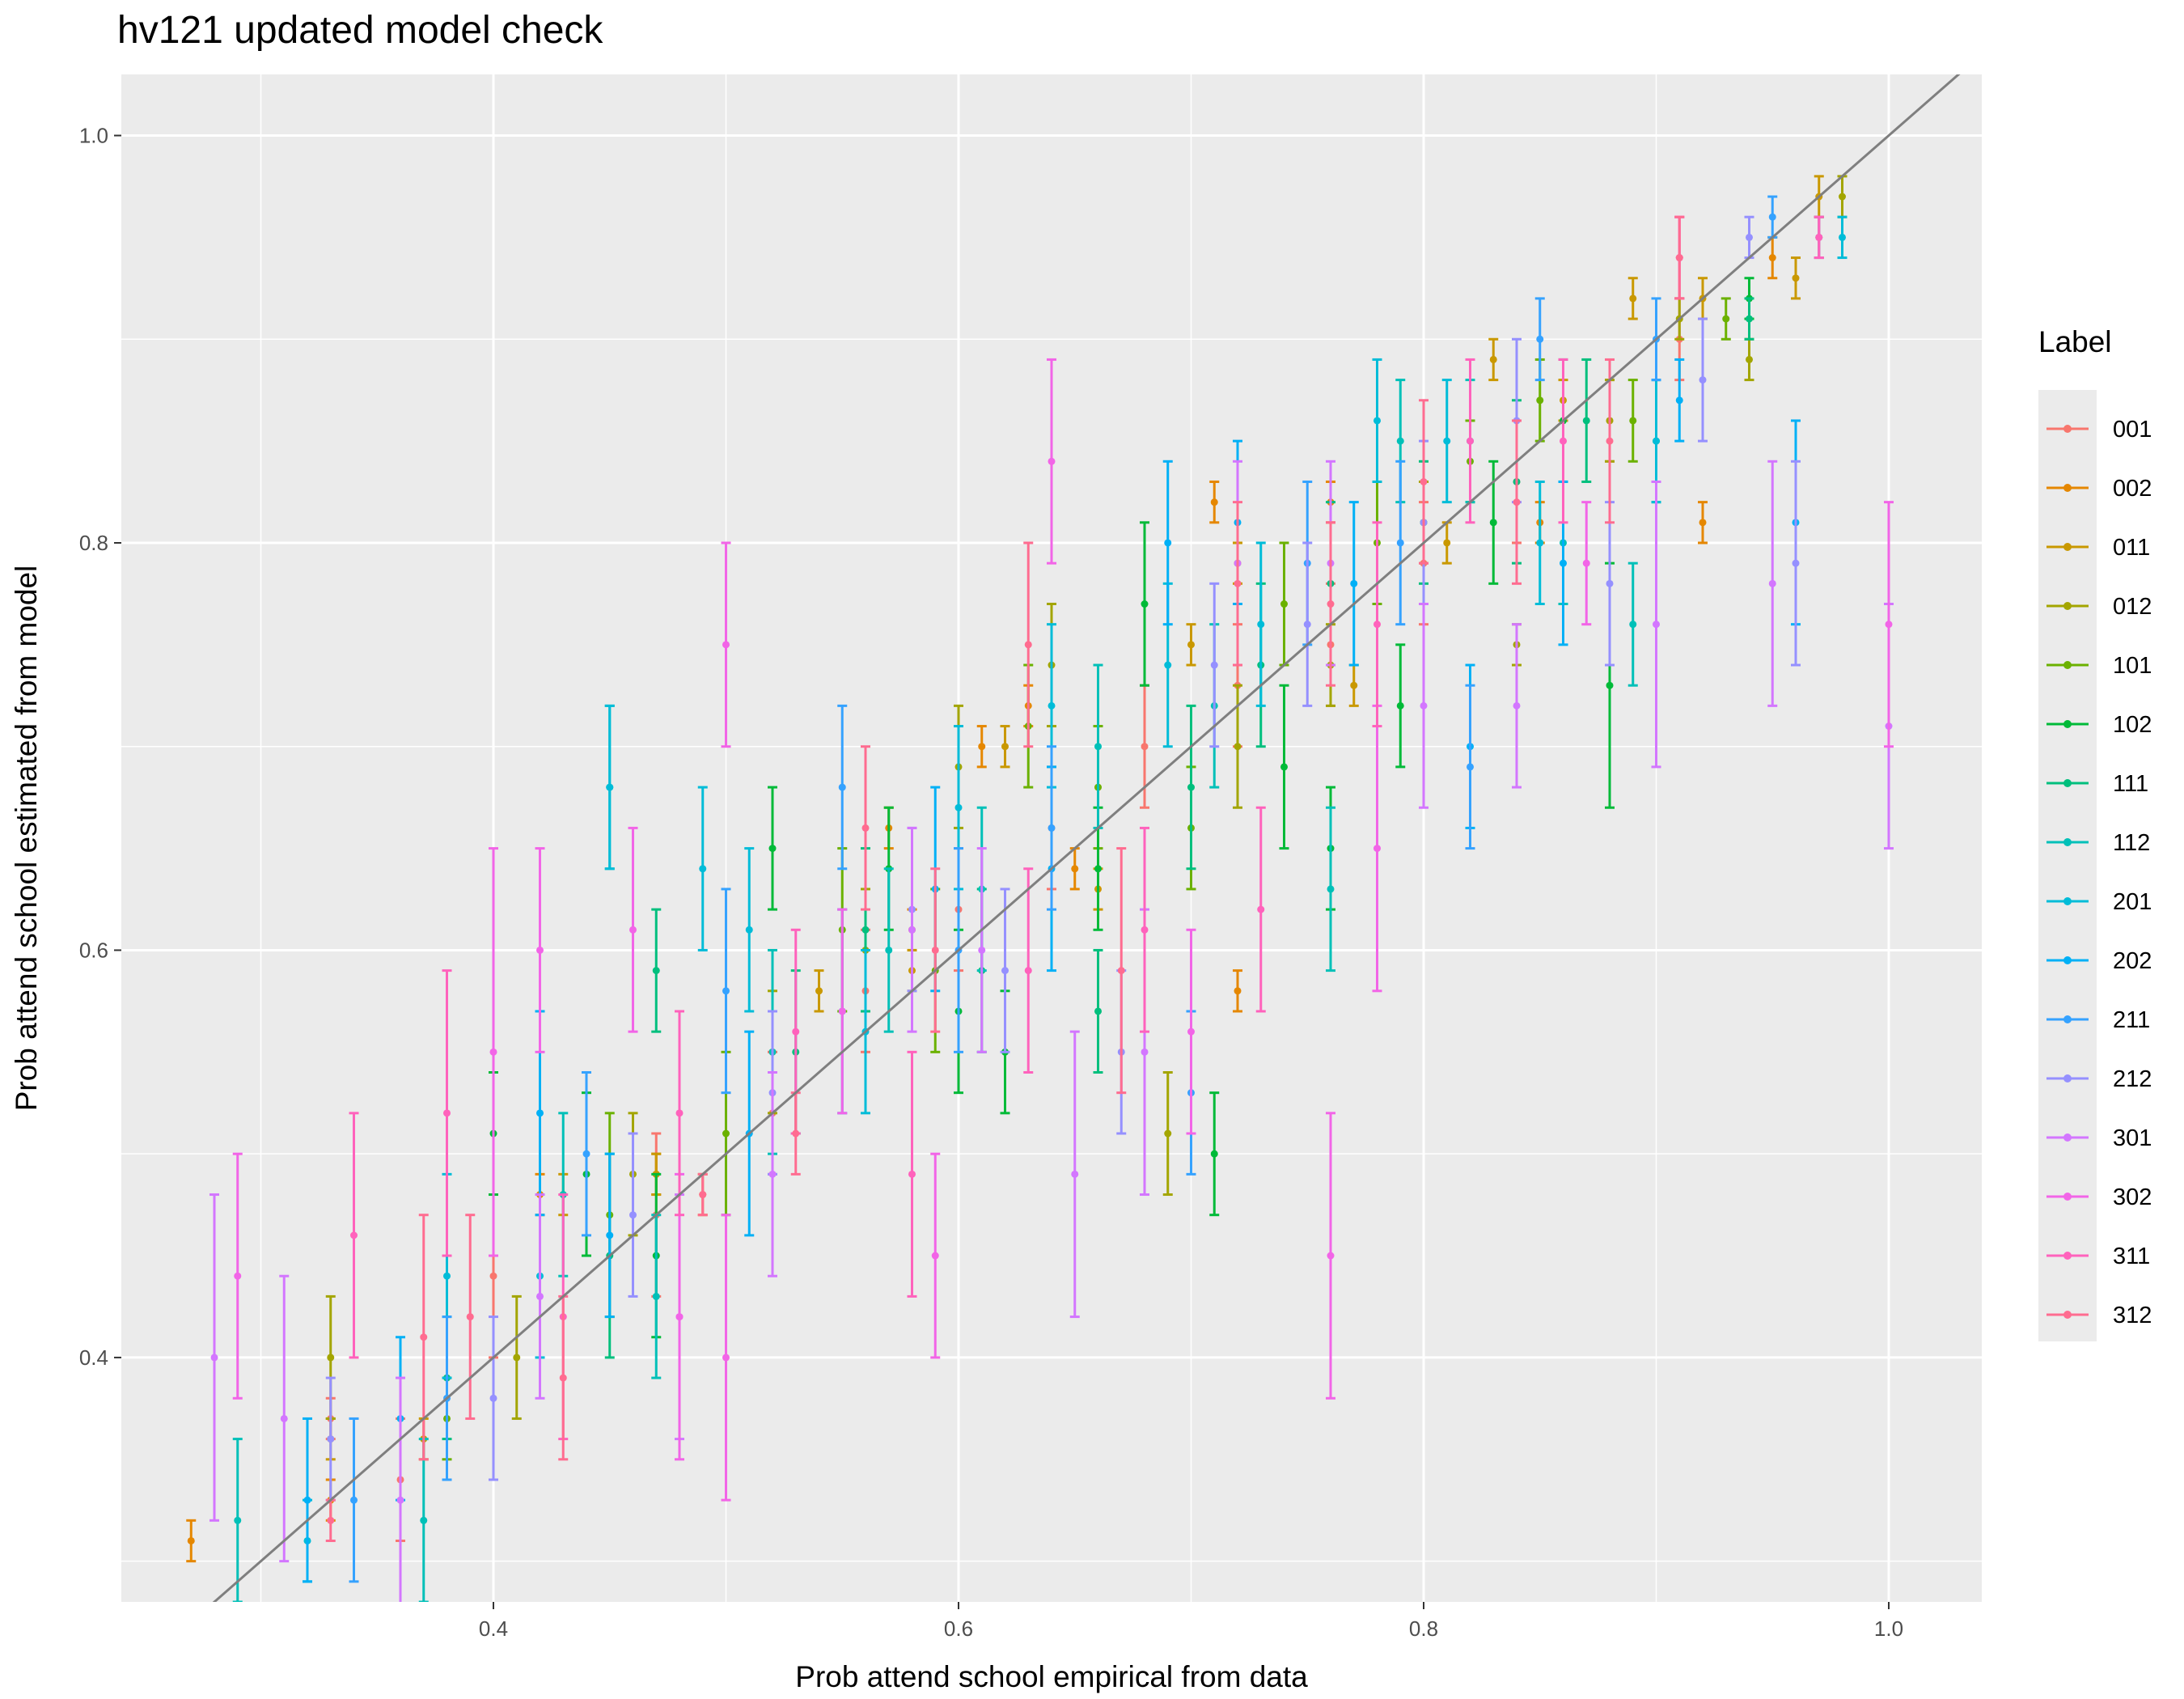 The image size is (2184, 1699). What do you see at coordinates (2132, 489) in the screenshot?
I see `legend-label: 002` at bounding box center [2132, 489].